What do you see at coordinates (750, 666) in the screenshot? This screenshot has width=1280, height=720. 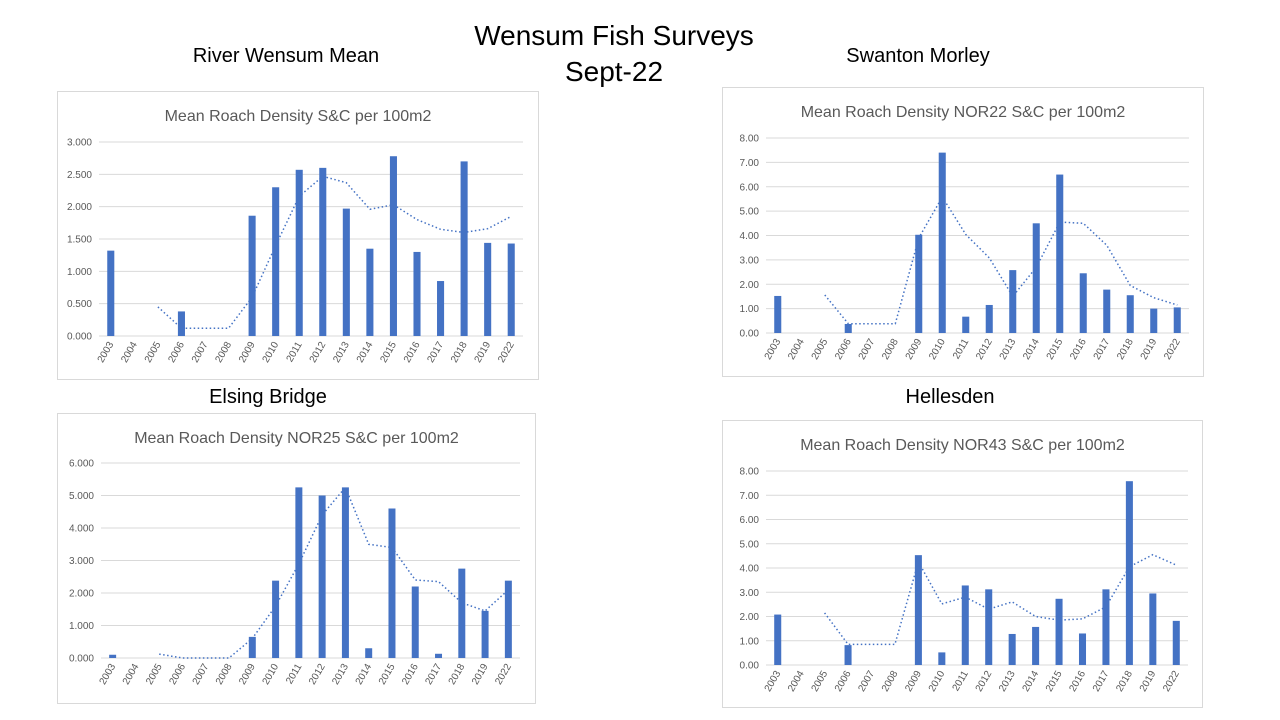 I see `y-tick-label: 0.00` at bounding box center [750, 666].